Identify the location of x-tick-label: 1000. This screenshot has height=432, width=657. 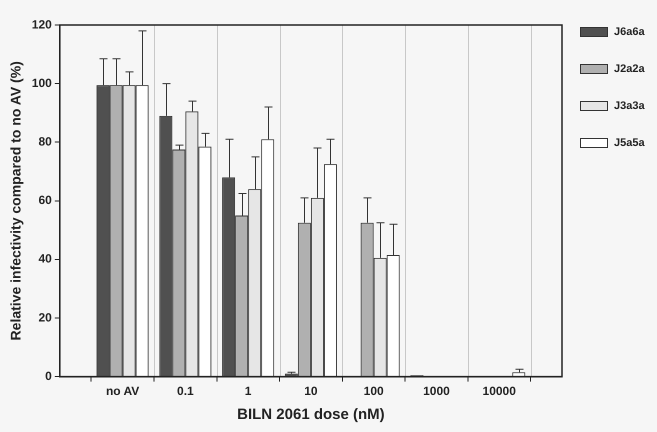
(436, 391).